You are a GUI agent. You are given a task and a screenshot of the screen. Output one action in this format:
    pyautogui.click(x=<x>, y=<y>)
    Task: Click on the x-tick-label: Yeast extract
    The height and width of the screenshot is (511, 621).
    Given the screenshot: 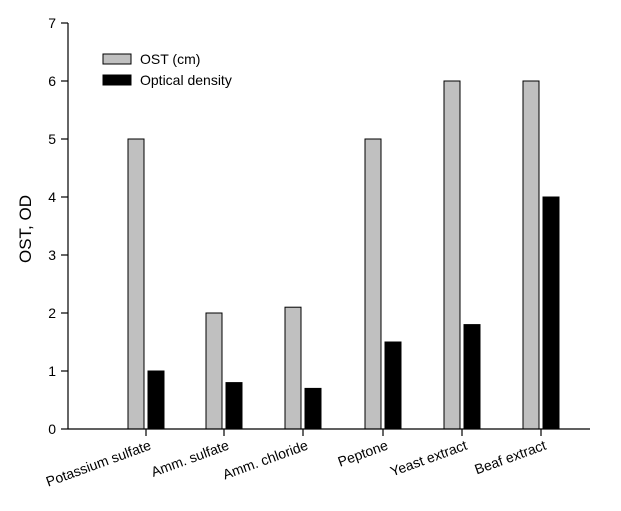 What is the action you would take?
    pyautogui.click(x=428, y=458)
    